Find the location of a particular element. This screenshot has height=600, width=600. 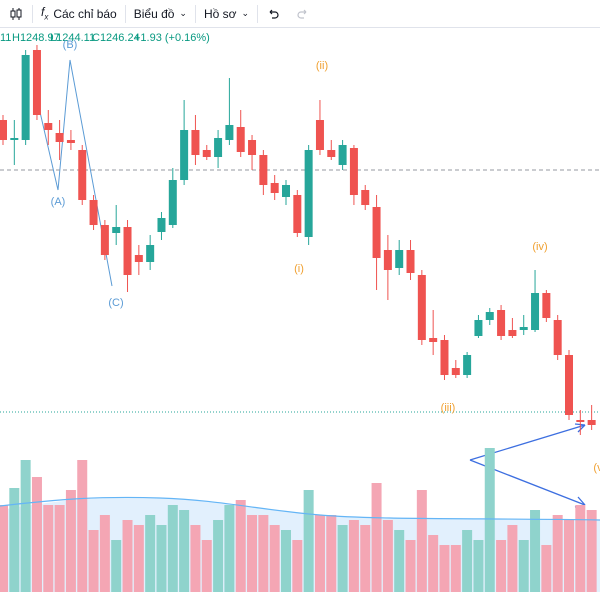

profile-menu: Hồ sơ ⌄ is located at coordinates (226, 13).